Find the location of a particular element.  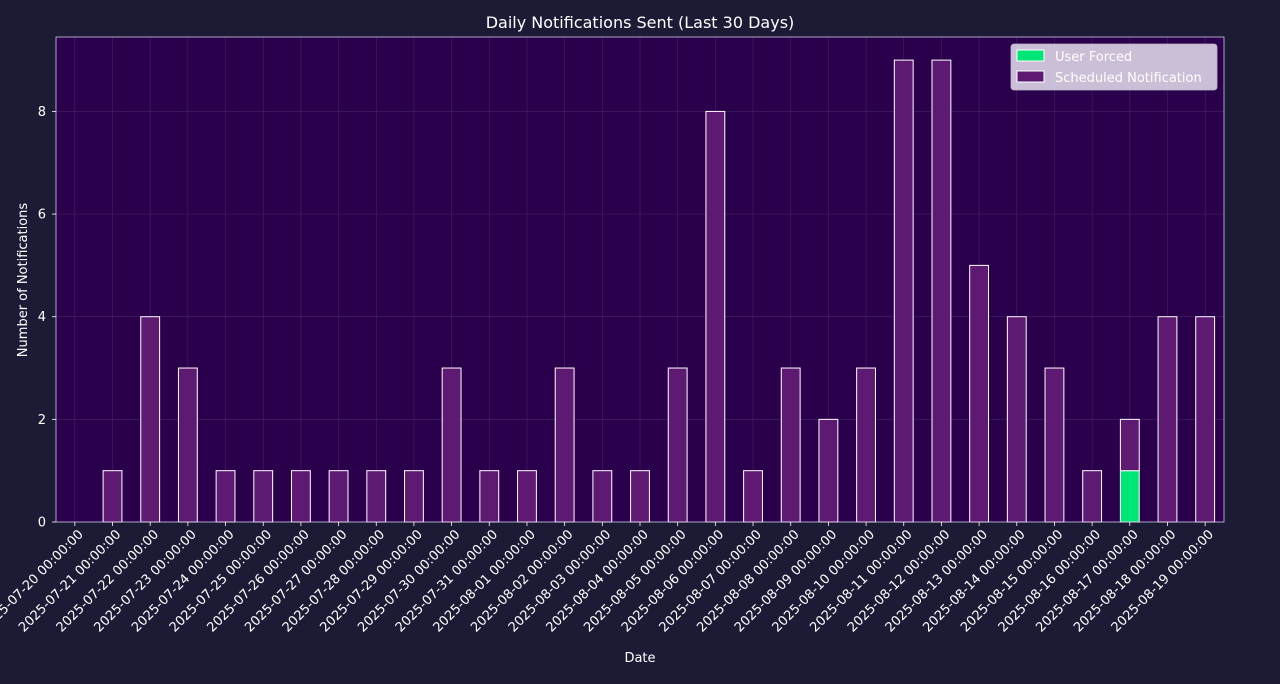

y-tick-label: 8 is located at coordinates (42, 112).